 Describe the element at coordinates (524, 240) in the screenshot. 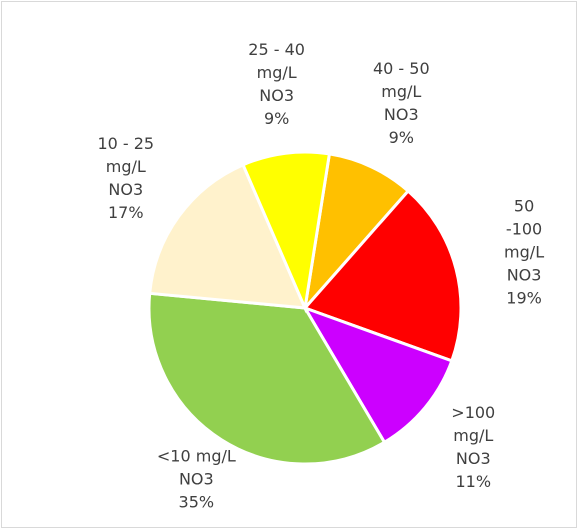

I see `category-label: 50 -100 mg/L NO3` at that location.